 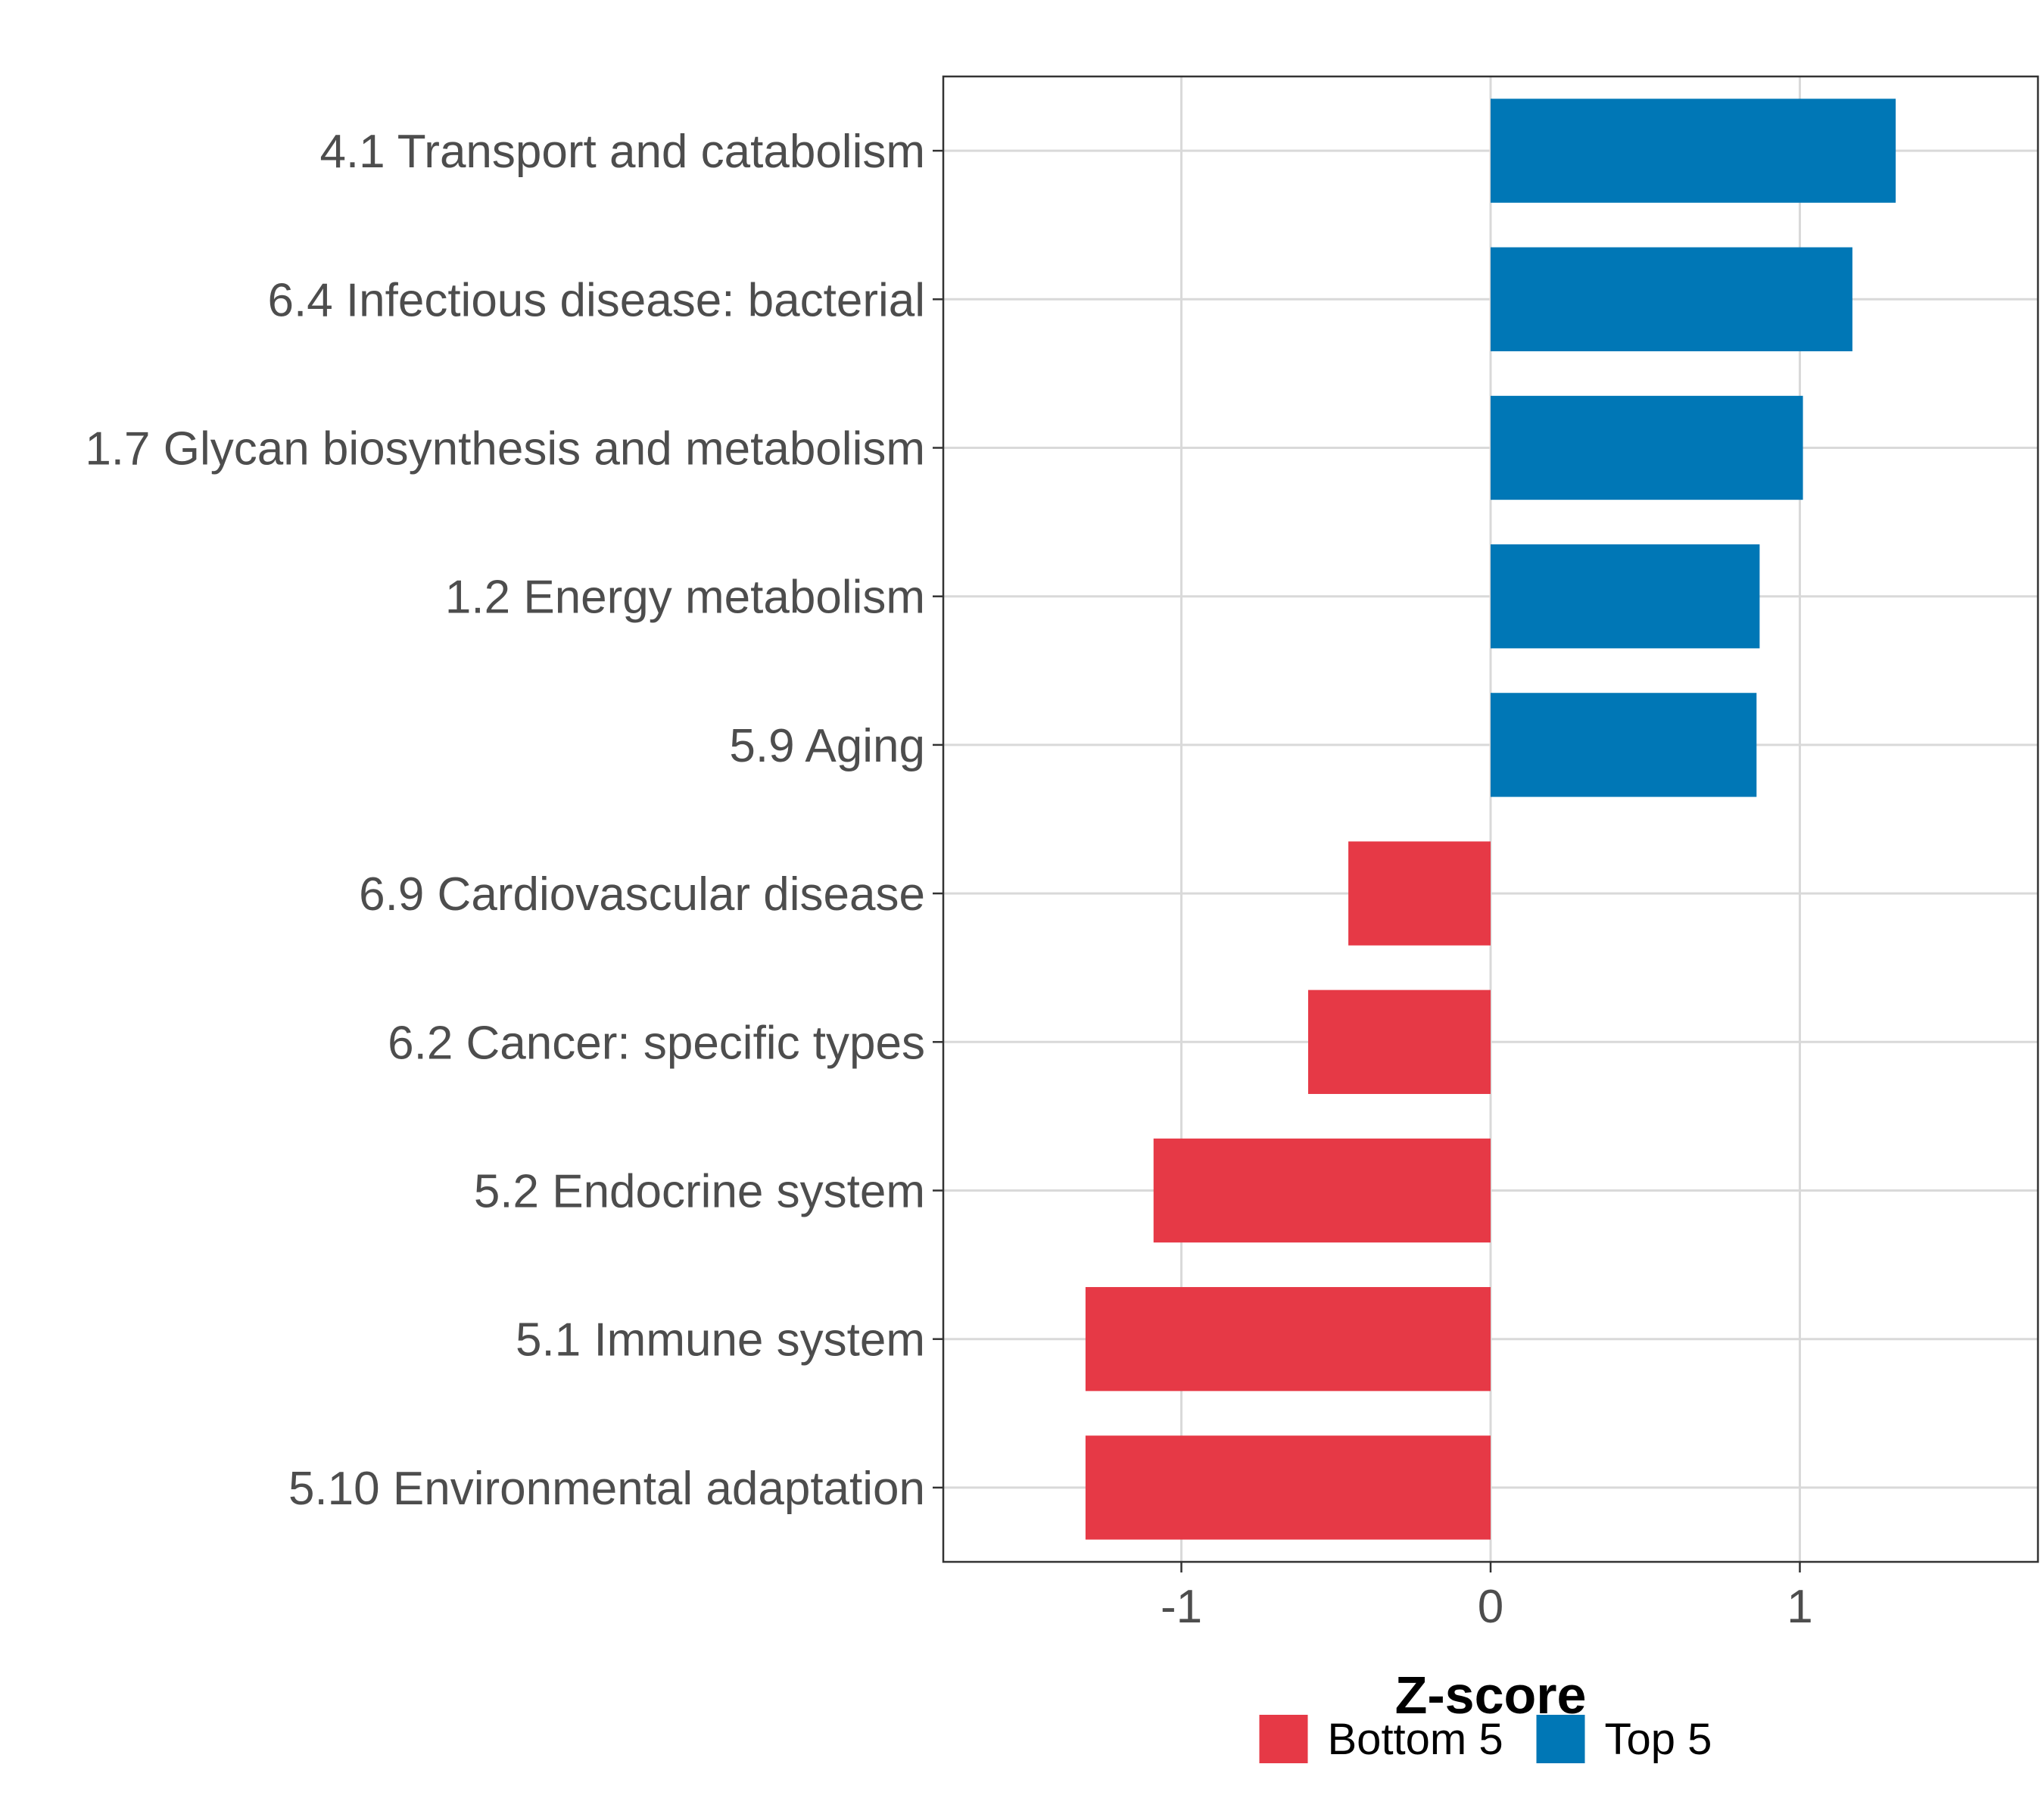 What do you see at coordinates (656, 1043) in the screenshot?
I see `y-tick-label: 6.2 Cancer: specific types` at bounding box center [656, 1043].